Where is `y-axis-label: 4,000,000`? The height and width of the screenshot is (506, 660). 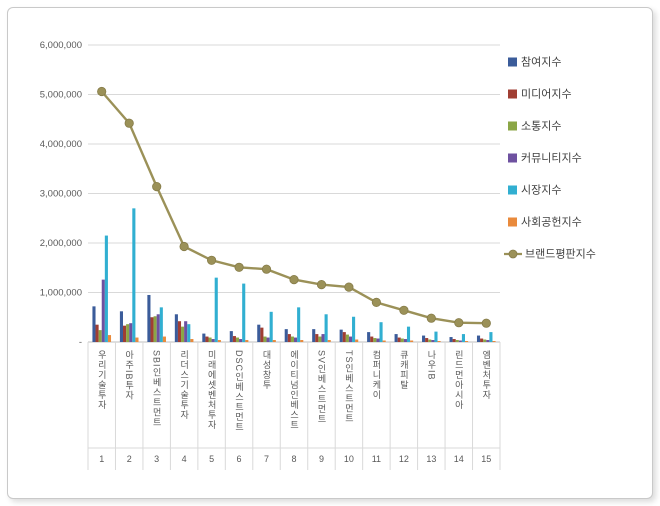 y-axis-label: 4,000,000 is located at coordinates (61, 144).